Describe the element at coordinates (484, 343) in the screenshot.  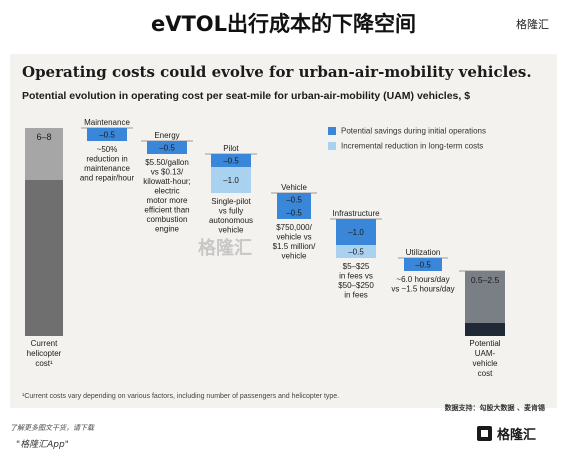
I see `end-bar-category-label: Potential` at that location.